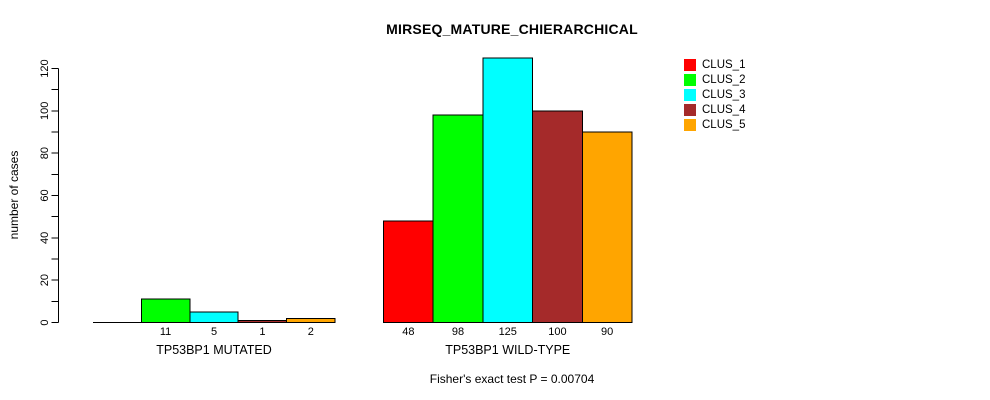 This screenshot has height=400, width=990. I want to click on bar-value-label: 90, so click(607, 332).